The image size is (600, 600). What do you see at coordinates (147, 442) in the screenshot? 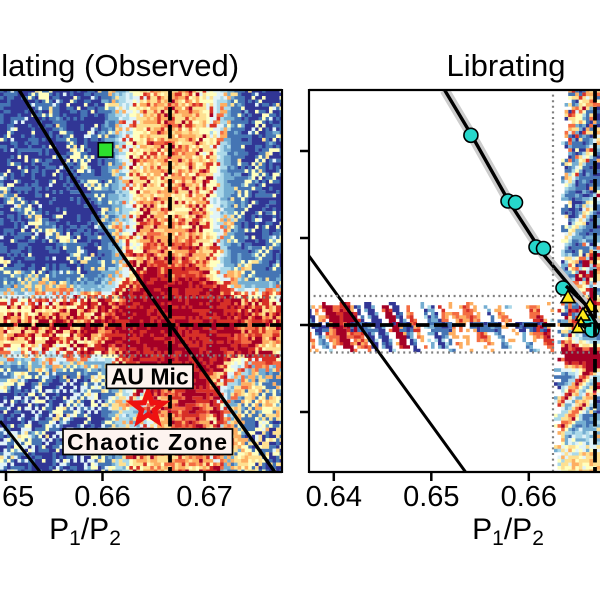
I see `svg-text: Chaotic Zone` at bounding box center [147, 442].